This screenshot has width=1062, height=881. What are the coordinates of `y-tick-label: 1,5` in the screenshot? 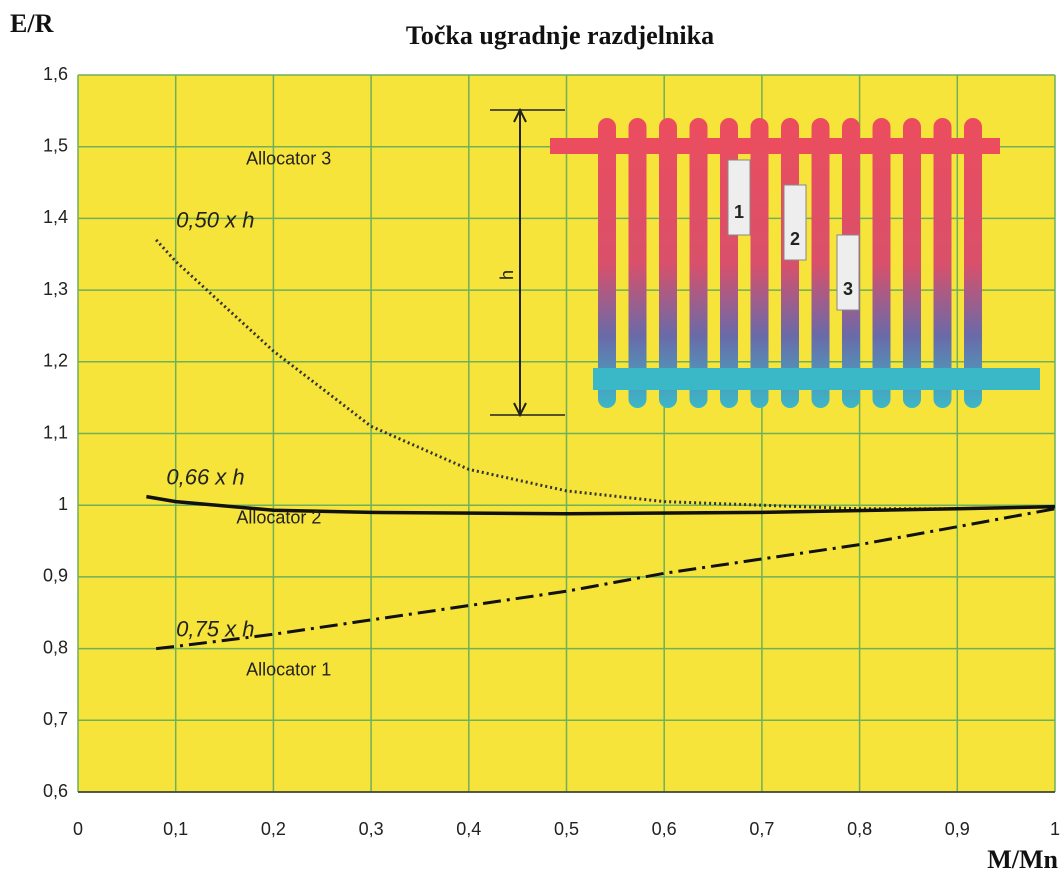 It's located at (55, 145).